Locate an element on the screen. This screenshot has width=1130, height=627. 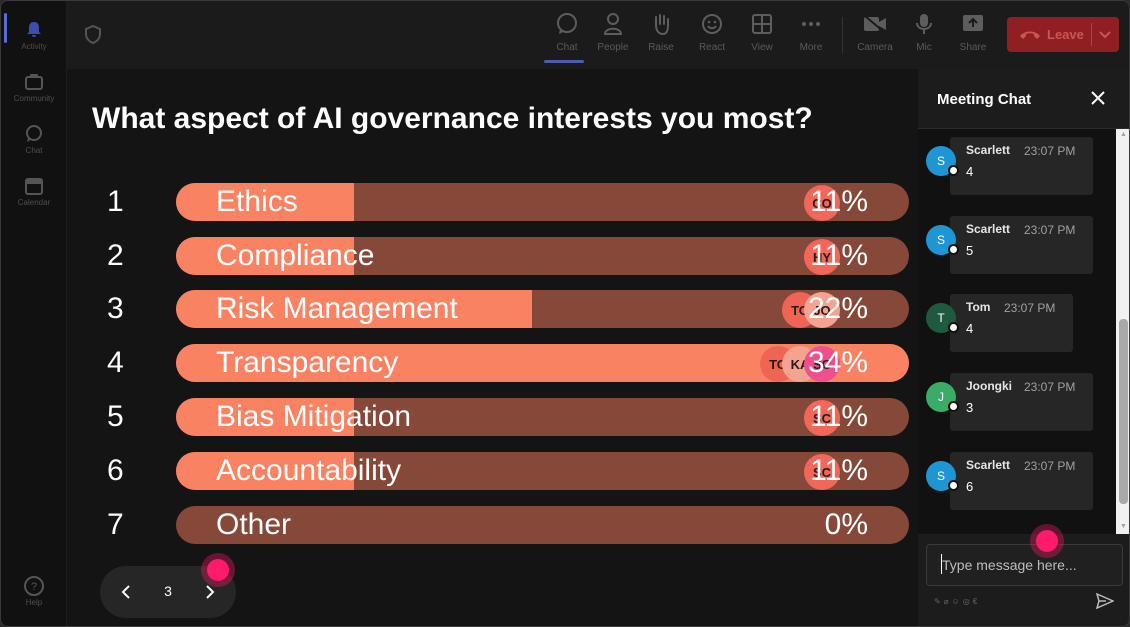
voter-avatars: SC is located at coordinates (822, 472).